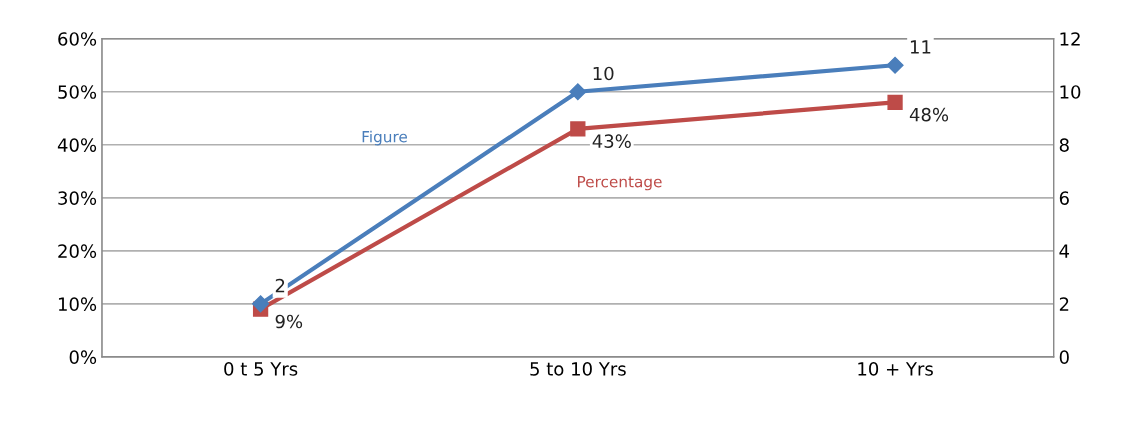 The height and width of the screenshot is (430, 1133). Describe the element at coordinates (77, 198) in the screenshot. I see `y-tick-label: 30%` at that location.